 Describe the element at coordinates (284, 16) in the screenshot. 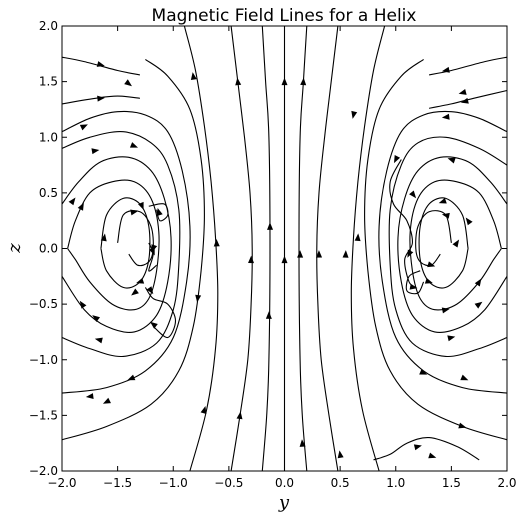

I see `chart-title: Magnetic Field Lines for a Helix` at that location.